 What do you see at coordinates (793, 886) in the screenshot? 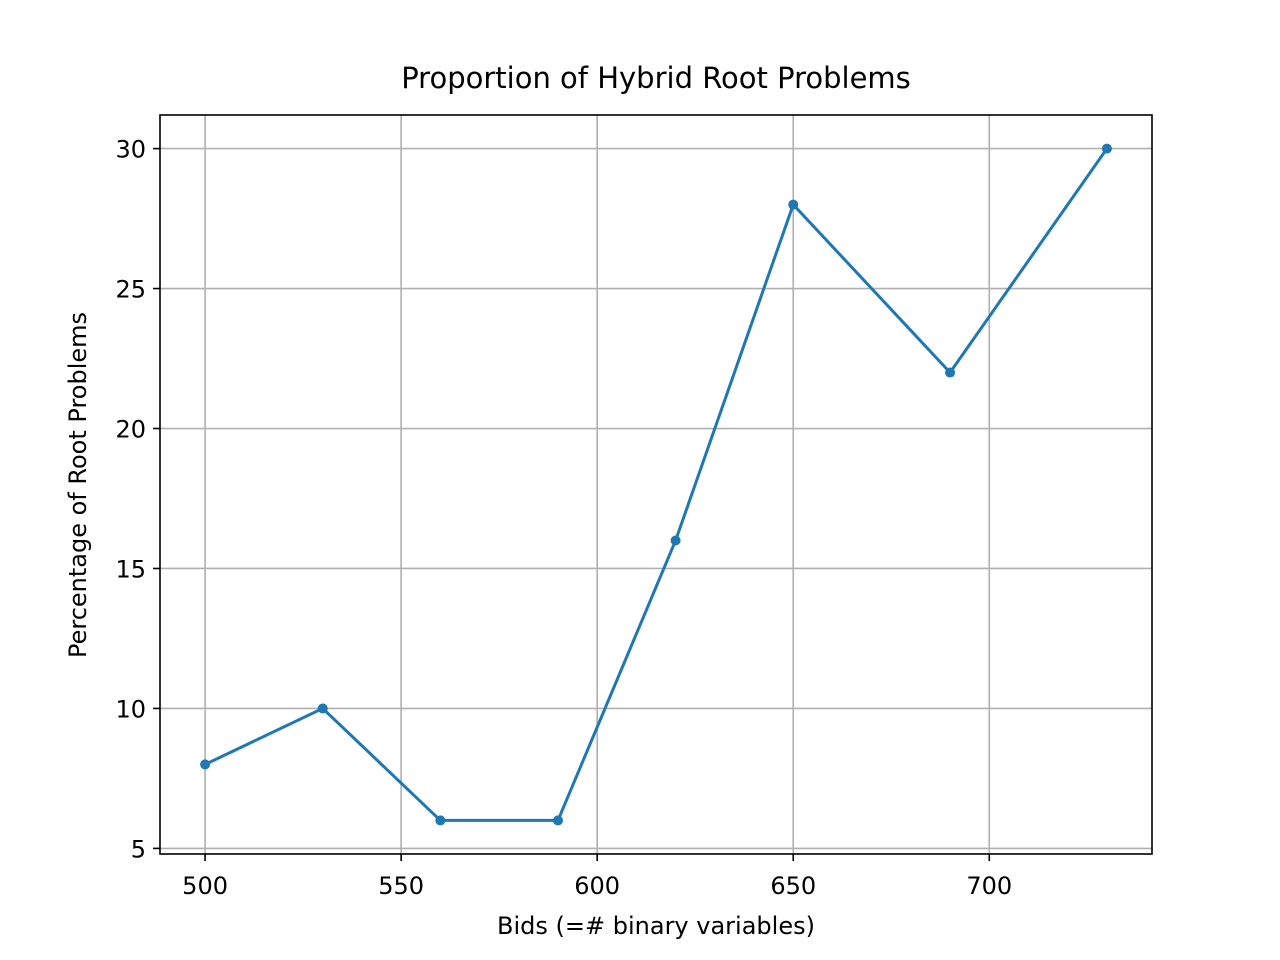
I see `x-tick-label: 650` at bounding box center [793, 886].